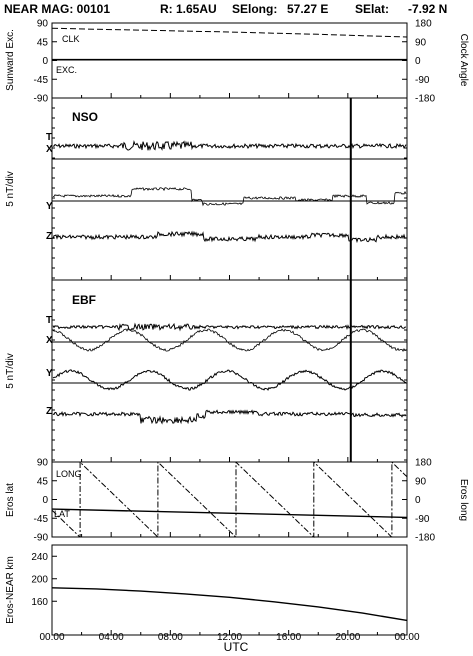  I want to click on ytick-right-label-0-3: -90, so click(422, 80).